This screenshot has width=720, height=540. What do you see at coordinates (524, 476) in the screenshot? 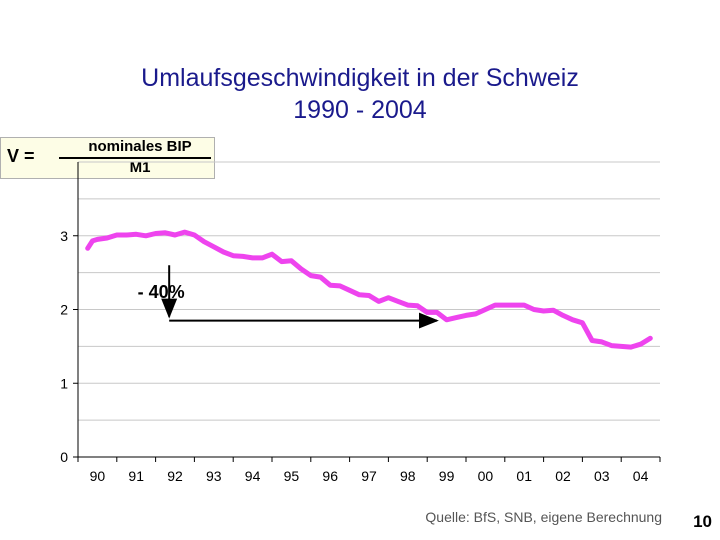
I see `x-tick-label: 01` at bounding box center [524, 476].